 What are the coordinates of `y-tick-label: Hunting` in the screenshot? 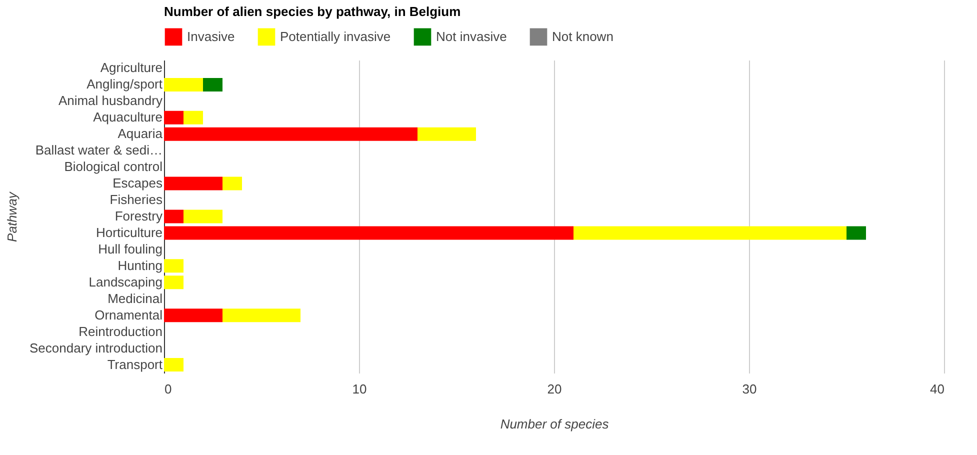 It's located at (140, 265).